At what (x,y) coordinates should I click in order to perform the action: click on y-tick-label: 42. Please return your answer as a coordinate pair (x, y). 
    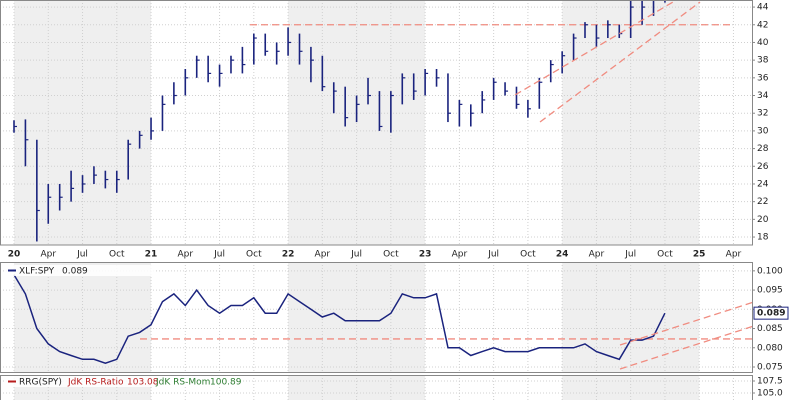
    Looking at the image, I should click on (762, 25).